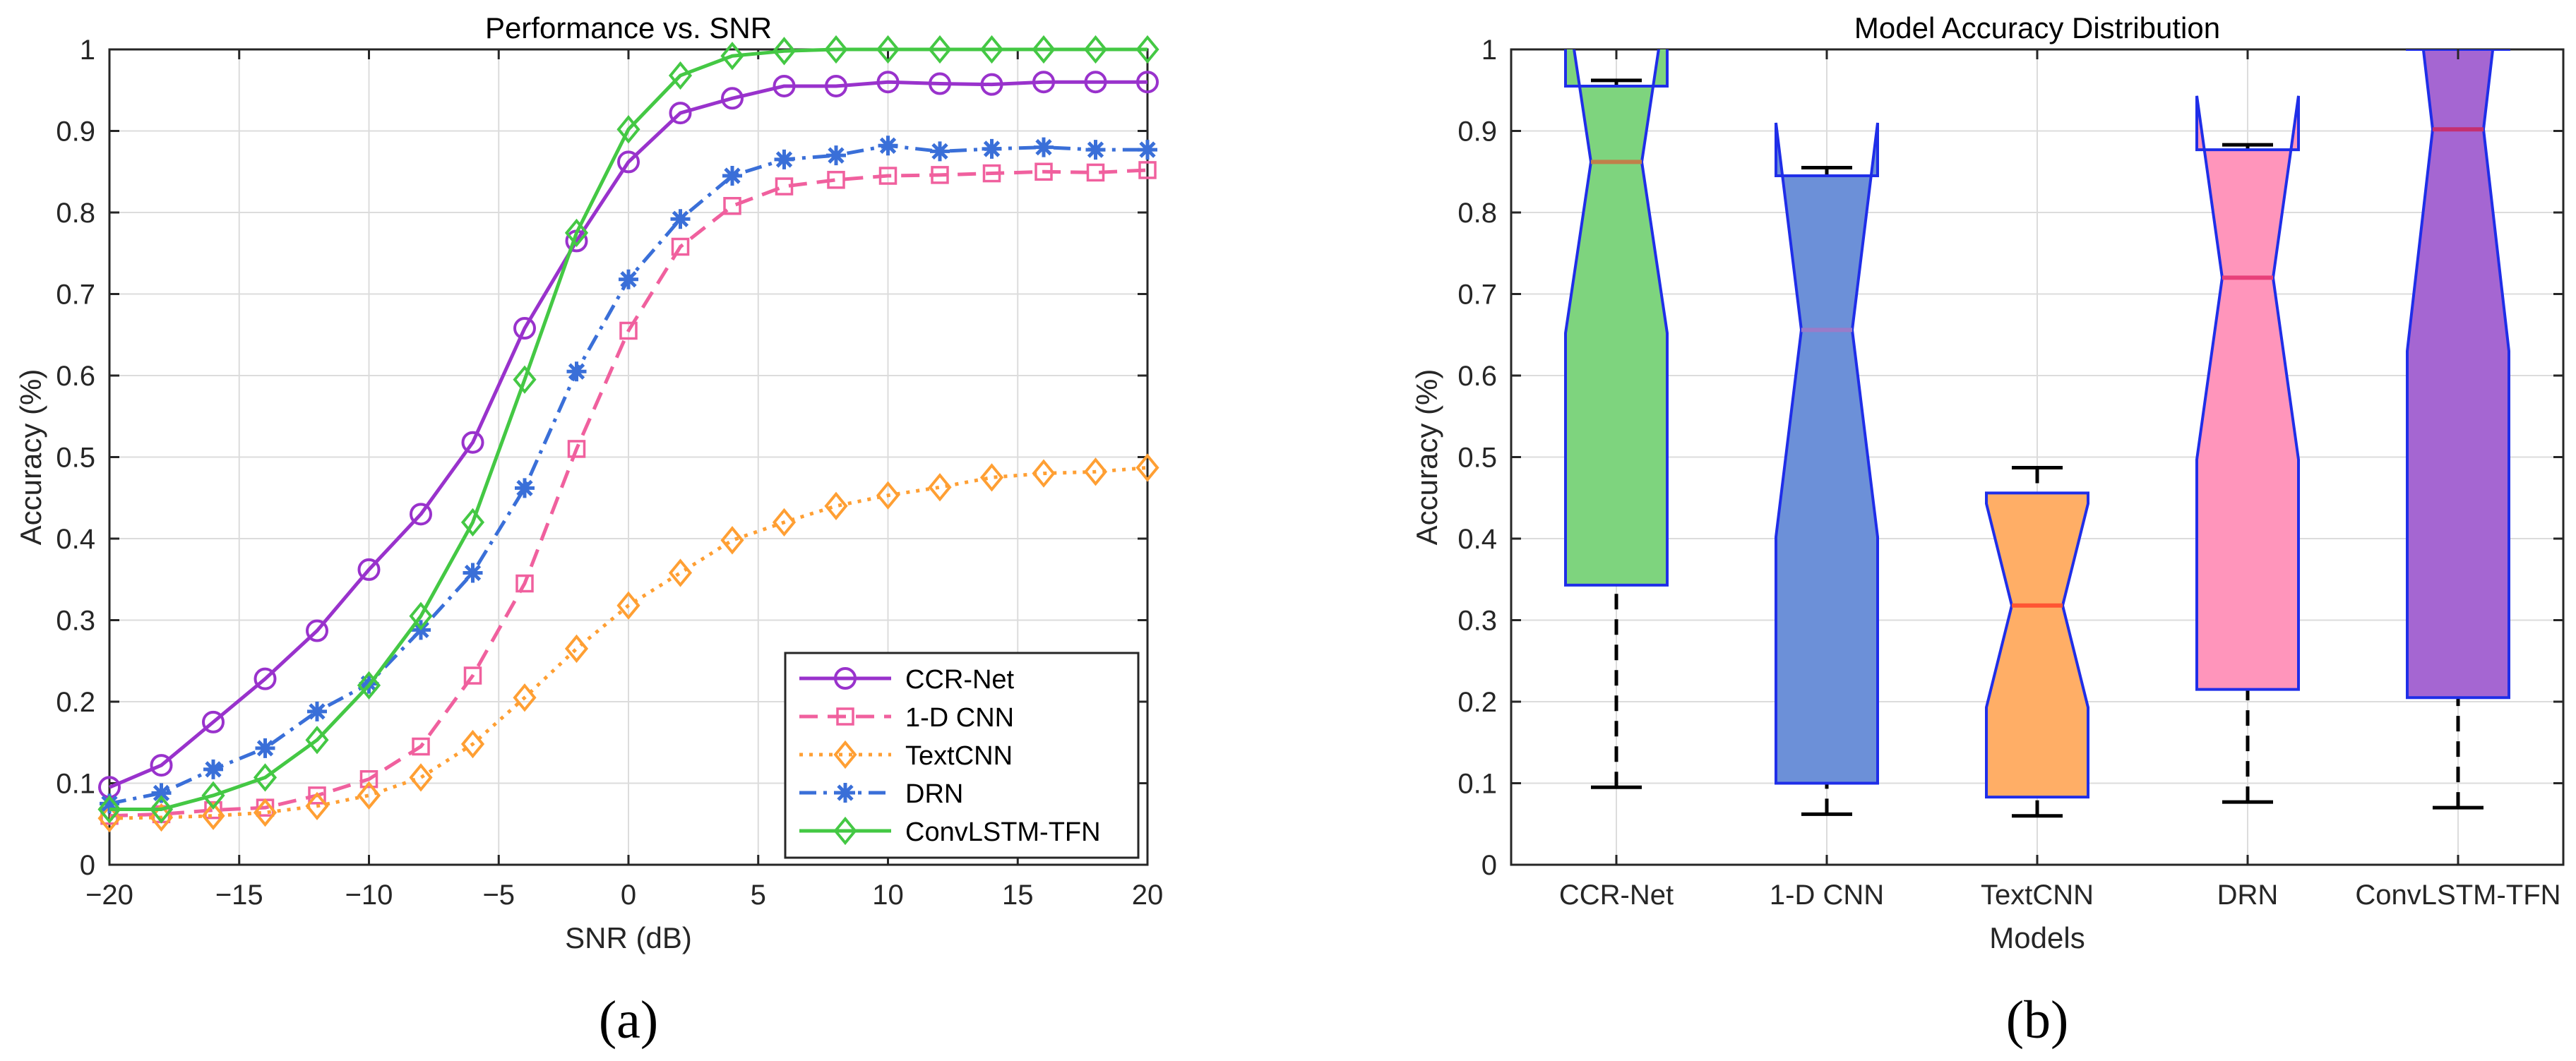  I want to click on y-tick-label: 0.5, so click(1477, 458).